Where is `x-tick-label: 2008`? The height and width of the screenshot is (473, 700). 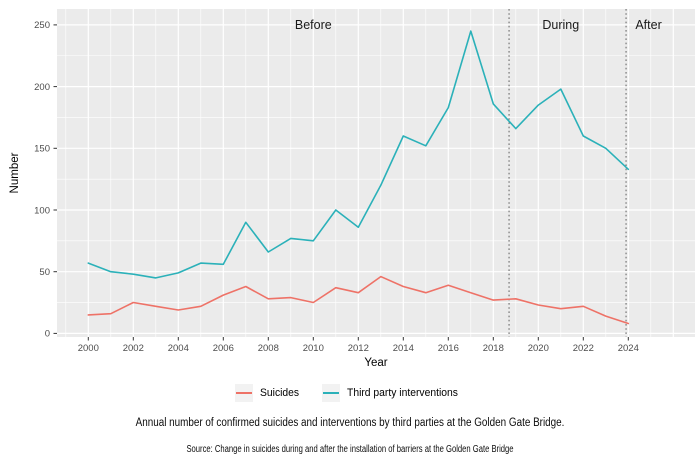 x-tick-label: 2008 is located at coordinates (268, 348).